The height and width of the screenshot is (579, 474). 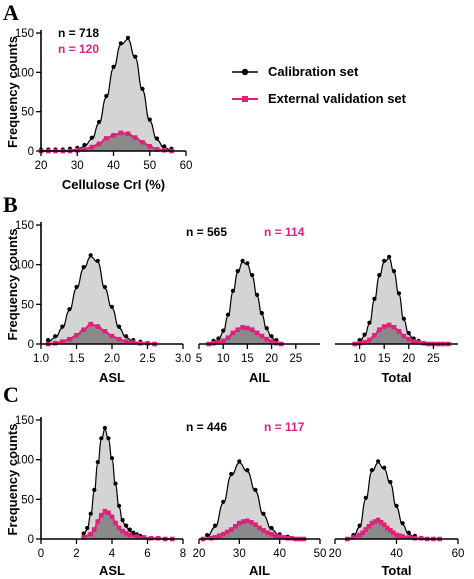 What do you see at coordinates (11, 12) in the screenshot?
I see `panel-label-a: A` at bounding box center [11, 12].